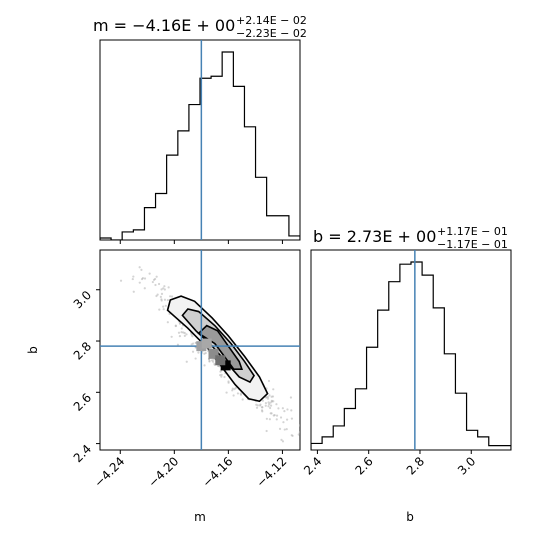  I want to click on m-title-sup: +2.14E − 02, so click(271, 20).